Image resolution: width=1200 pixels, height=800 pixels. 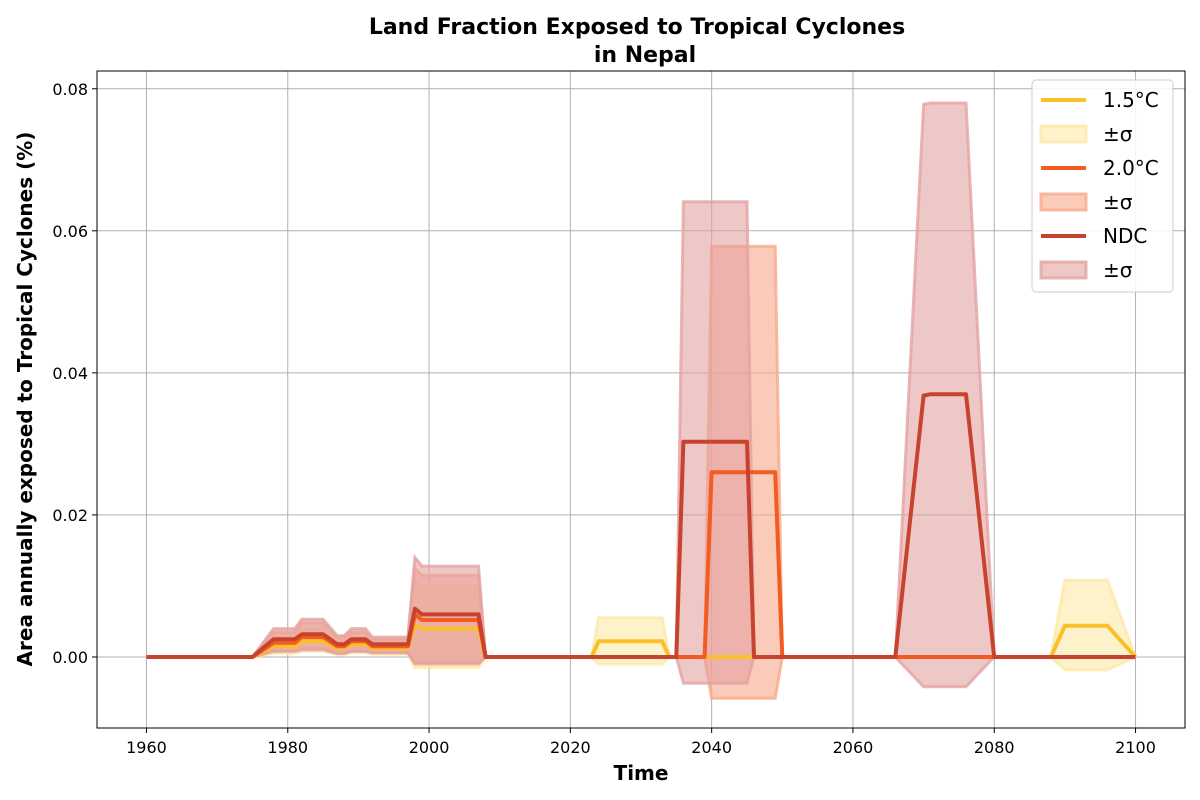 I want to click on legend-label: 1.5°C, so click(x=1131, y=100).